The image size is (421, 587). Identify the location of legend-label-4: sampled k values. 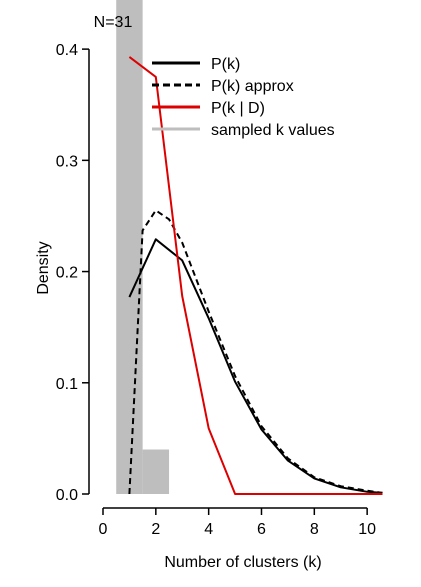
(273, 130).